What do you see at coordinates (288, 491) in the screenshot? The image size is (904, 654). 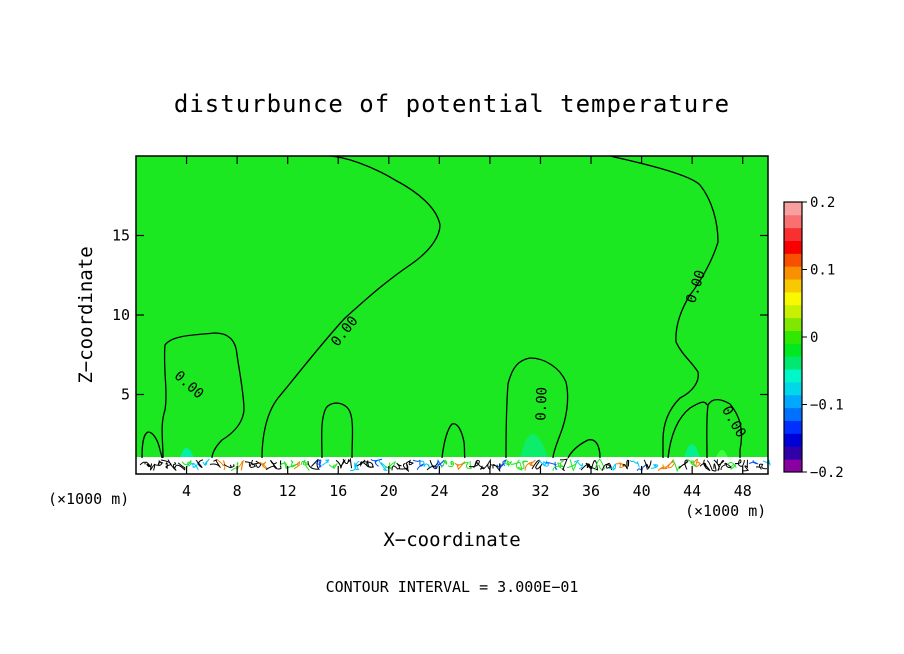 I see `x-tick-label: 12` at bounding box center [288, 491].